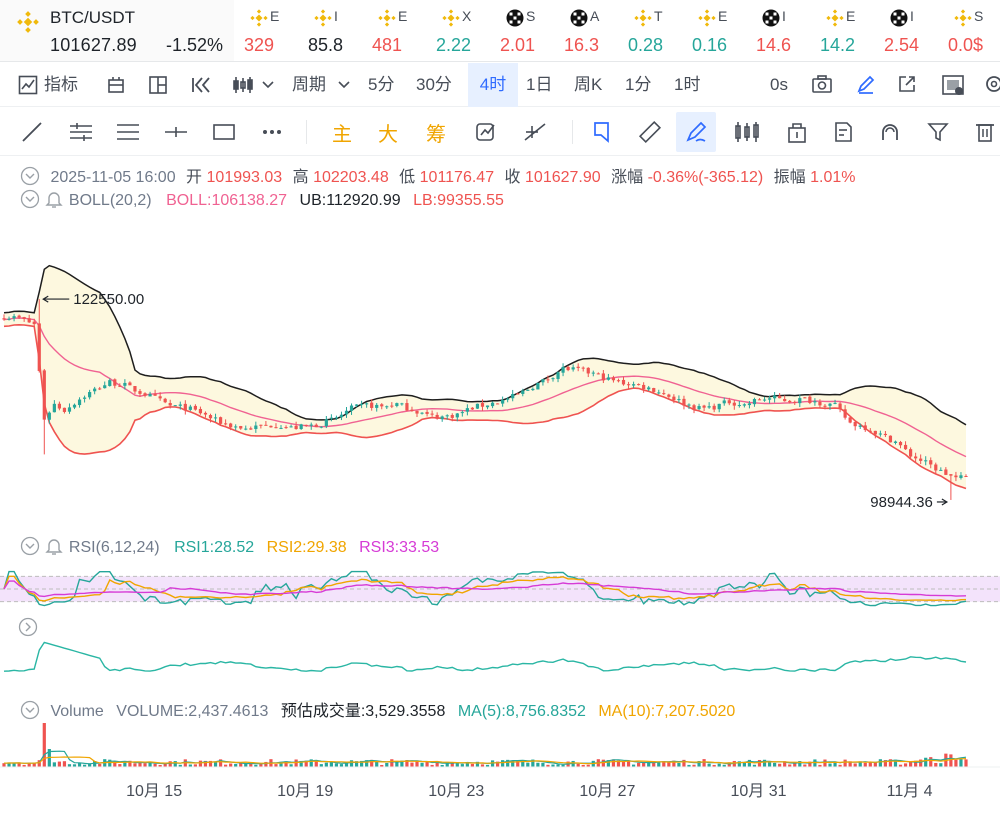 Image resolution: width=1000 pixels, height=819 pixels. Describe the element at coordinates (588, 84) in the screenshot. I see `interval-tab: 周K` at that location.